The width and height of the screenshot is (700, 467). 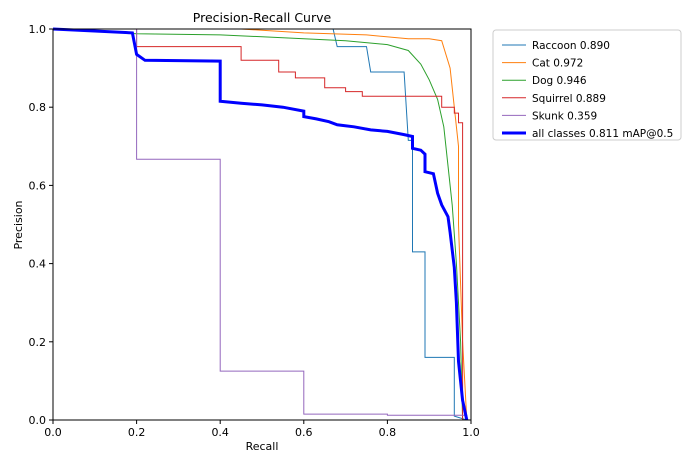 I want to click on y-axis-label: Precision, so click(x=18, y=224).